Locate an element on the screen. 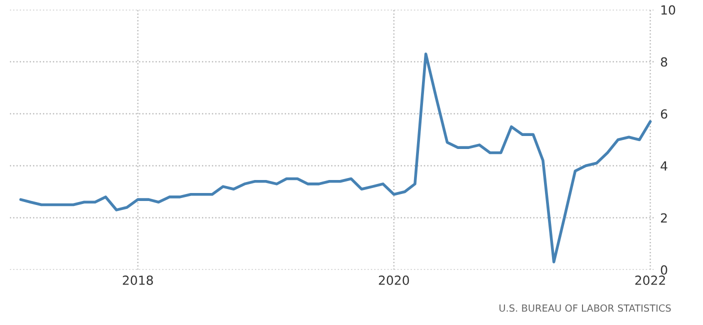 Image resolution: width=703 pixels, height=325 pixels. y-tick-label: 10 is located at coordinates (668, 10).